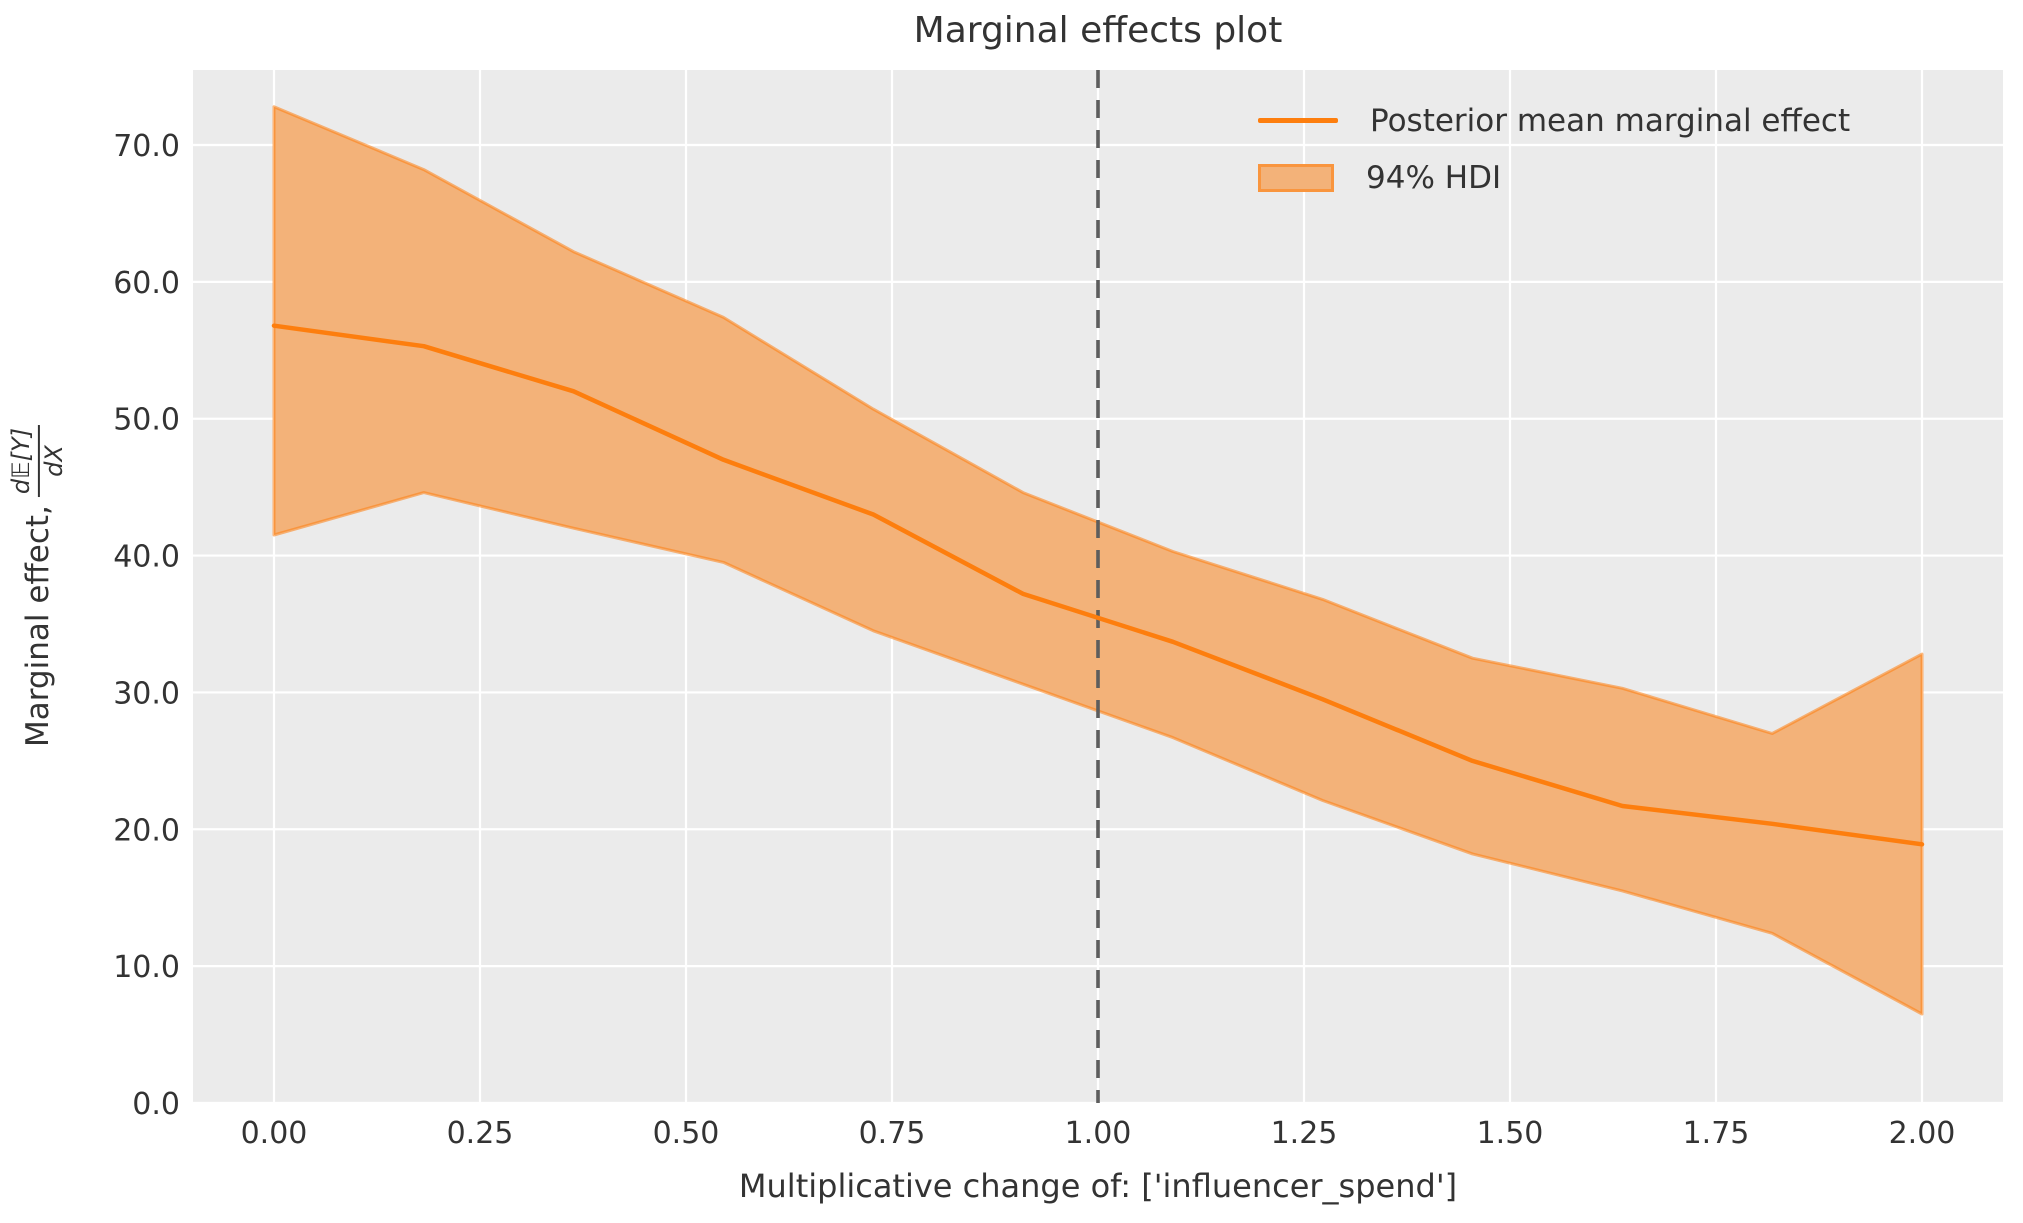 The image size is (2023, 1223). I want to click on y-tick-label: 30.0, so click(146, 693).